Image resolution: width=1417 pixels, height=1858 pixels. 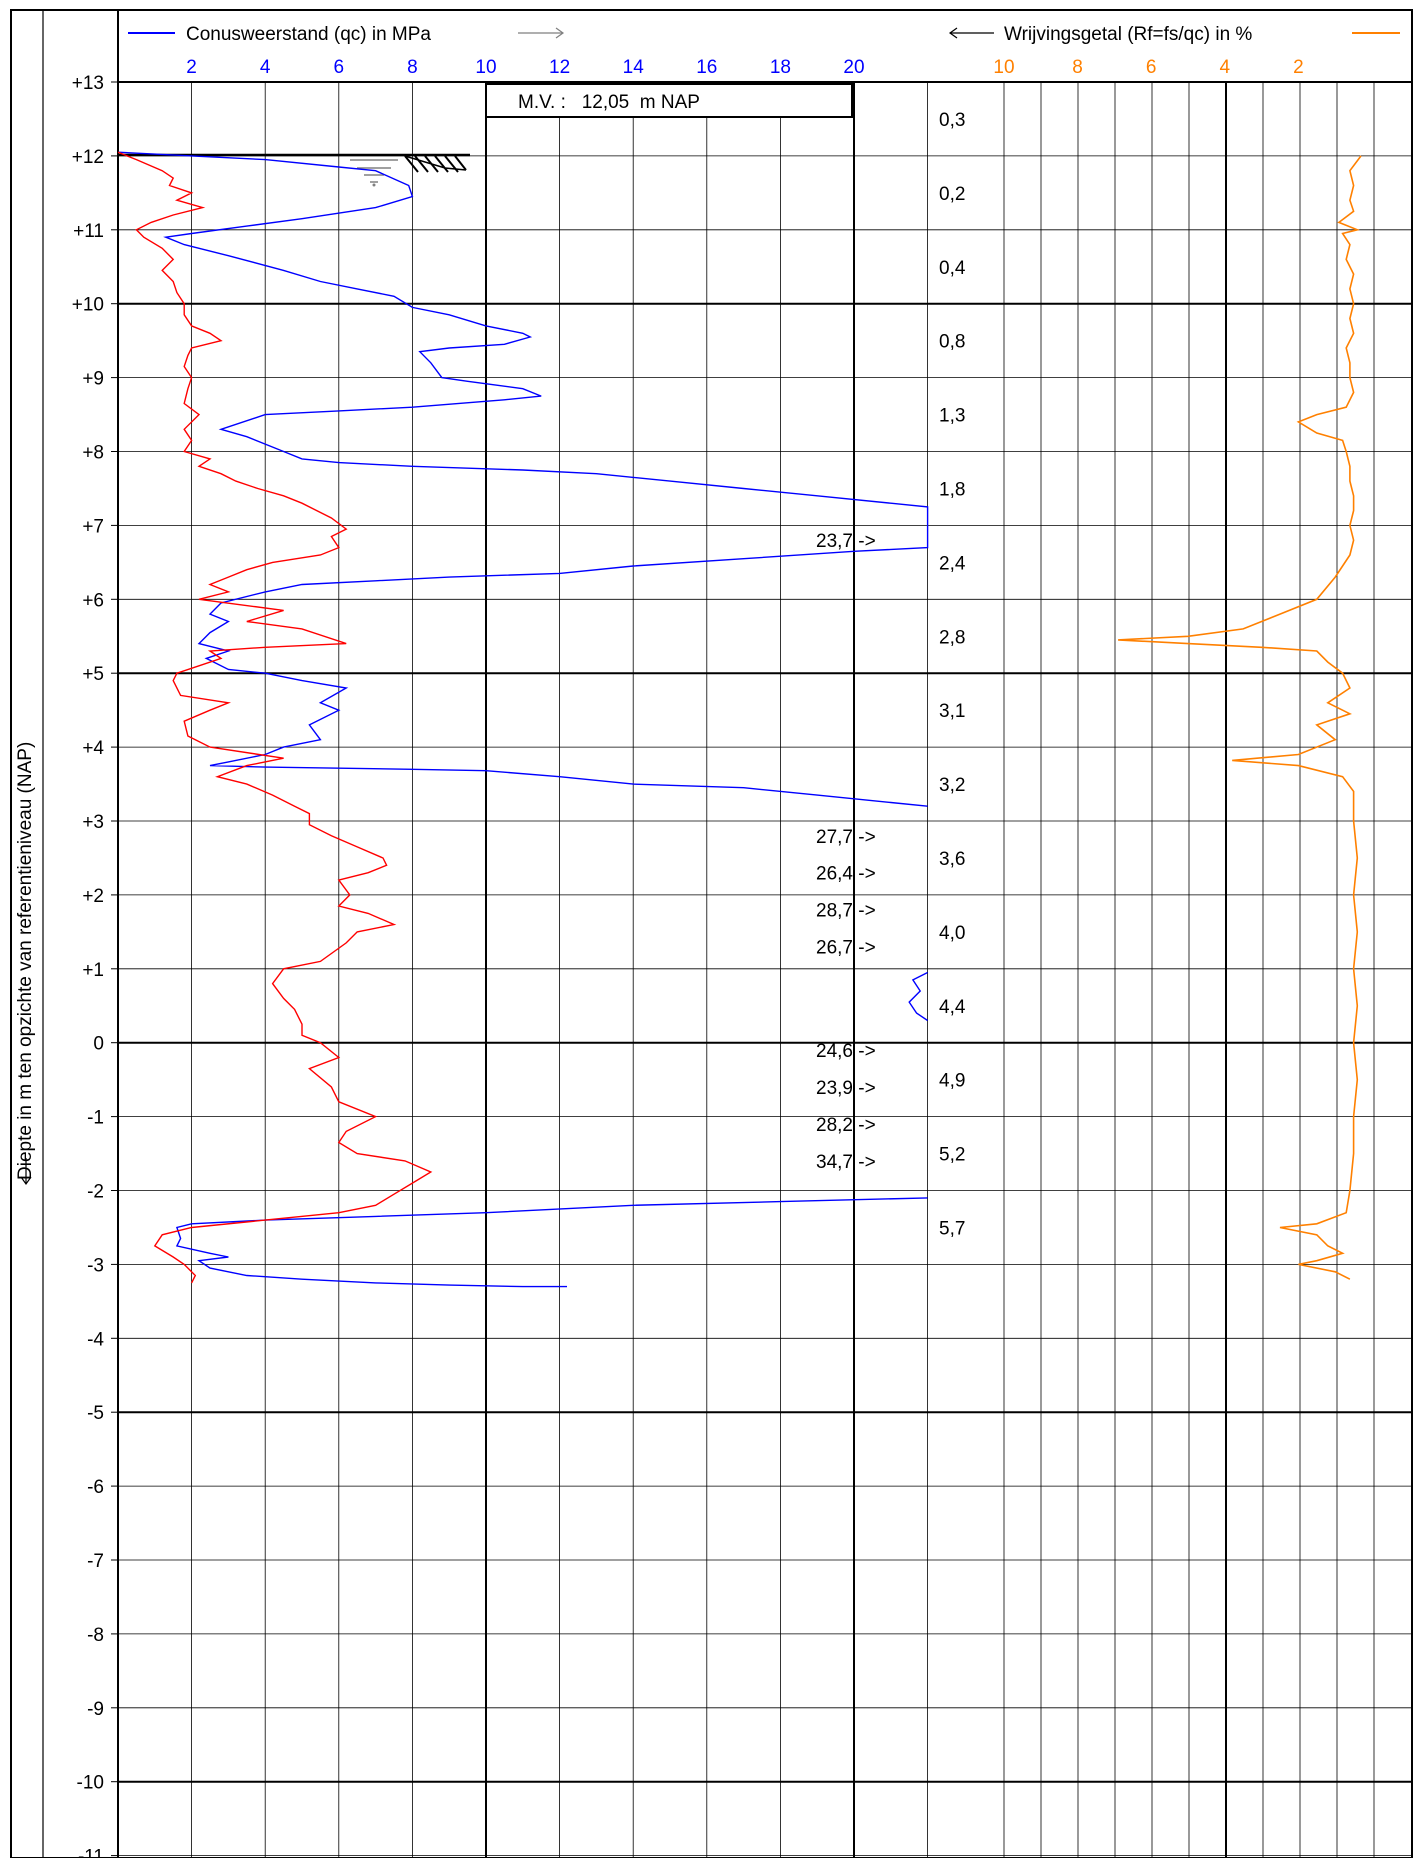 What do you see at coordinates (952, 933) in the screenshot?
I see `friction-value-label: 4,0` at bounding box center [952, 933].